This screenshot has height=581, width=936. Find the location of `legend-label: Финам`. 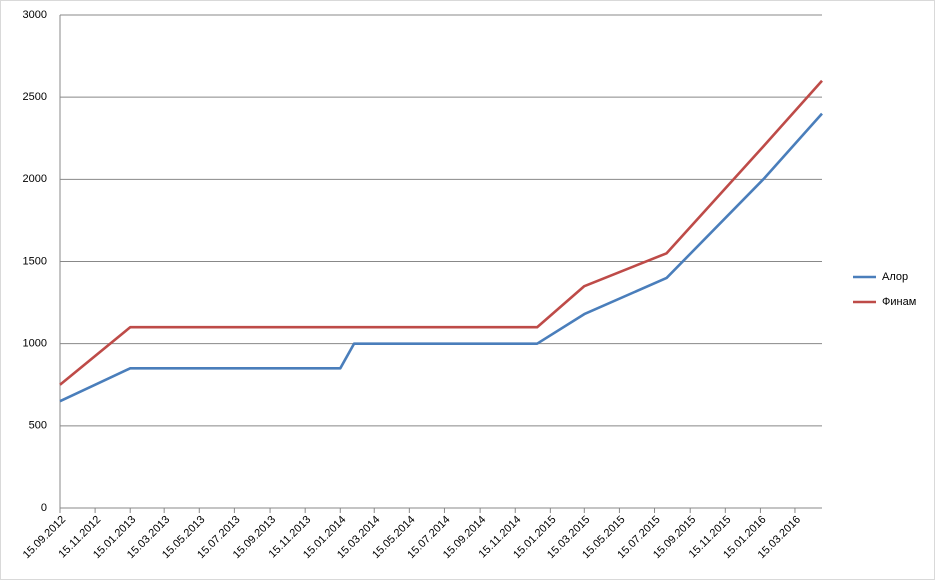

legend-label: Финам is located at coordinates (899, 302).